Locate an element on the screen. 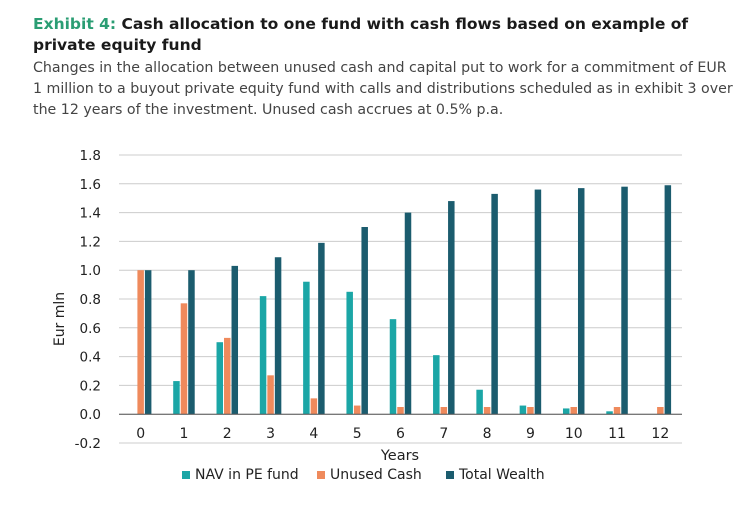 This screenshot has height=527, width=751. legend-label: NAV in PE fund is located at coordinates (247, 475).